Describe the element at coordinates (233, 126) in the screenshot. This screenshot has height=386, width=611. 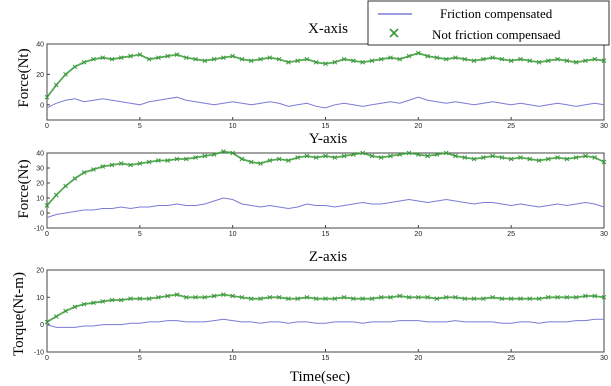
I see `x-tick-label: 10` at that location.